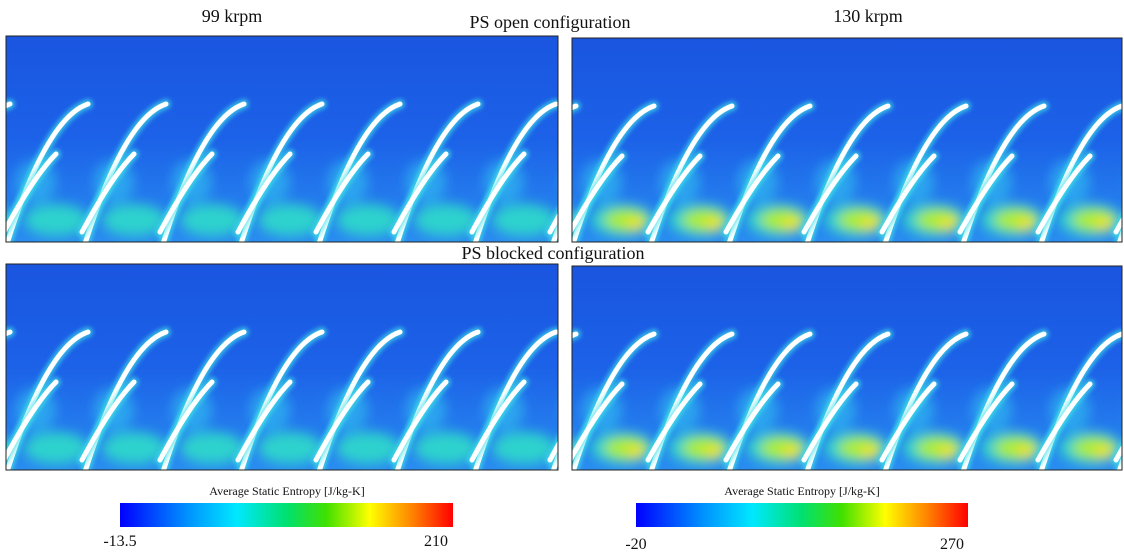  Describe the element at coordinates (436, 541) in the screenshot. I see `colorbar-max: 210` at that location.